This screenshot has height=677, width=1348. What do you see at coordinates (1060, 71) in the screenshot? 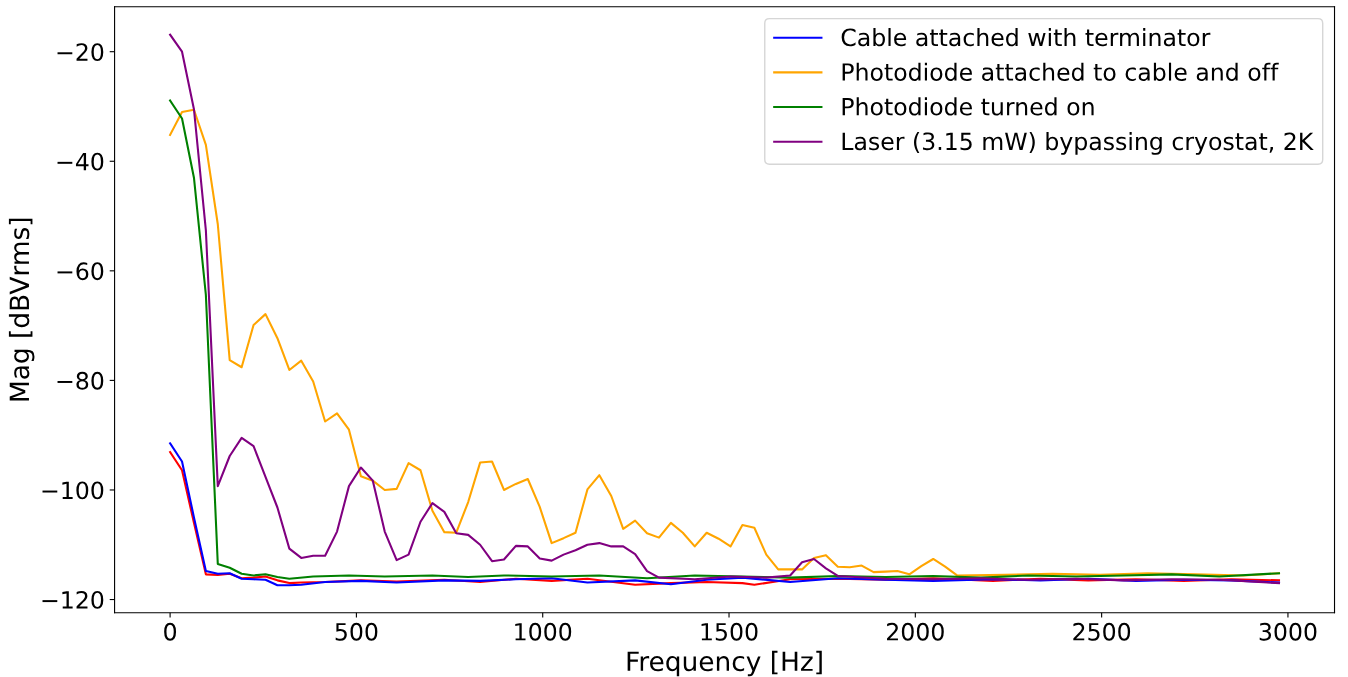
I see `legend-label: Photodiode attached to cable and off` at bounding box center [1060, 71].